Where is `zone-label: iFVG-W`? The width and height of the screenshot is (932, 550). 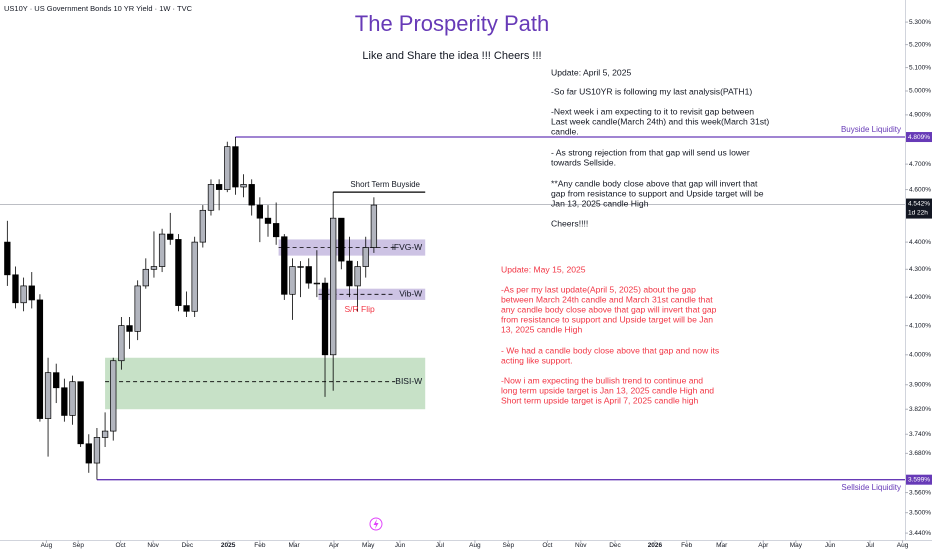
zone-label: iFVG-W is located at coordinates (407, 247).